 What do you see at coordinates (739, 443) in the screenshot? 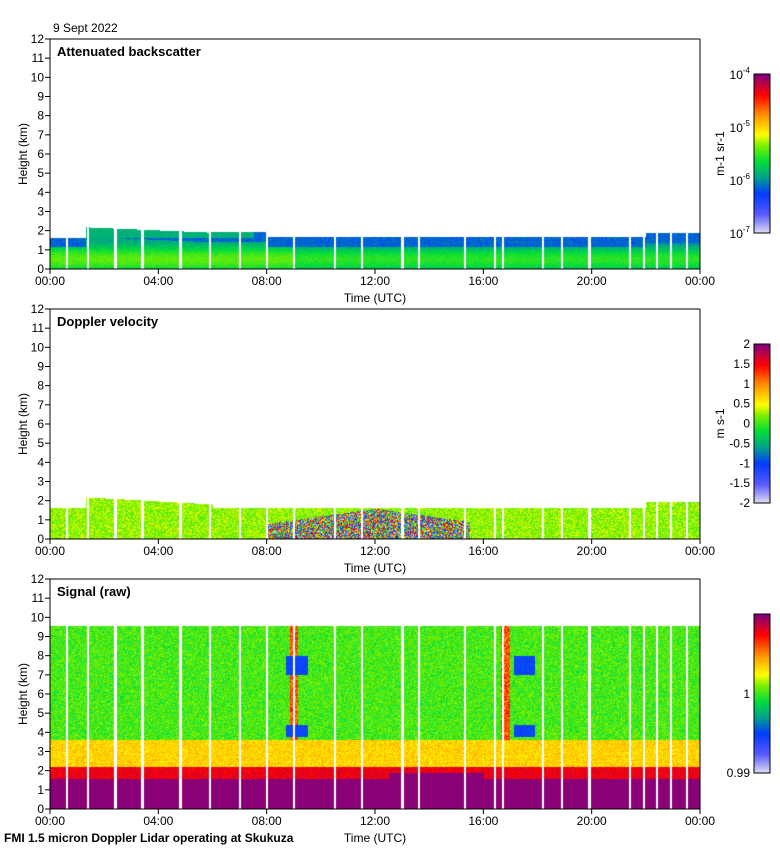
I see `colorbar-tick-label: -0.5` at bounding box center [739, 443].